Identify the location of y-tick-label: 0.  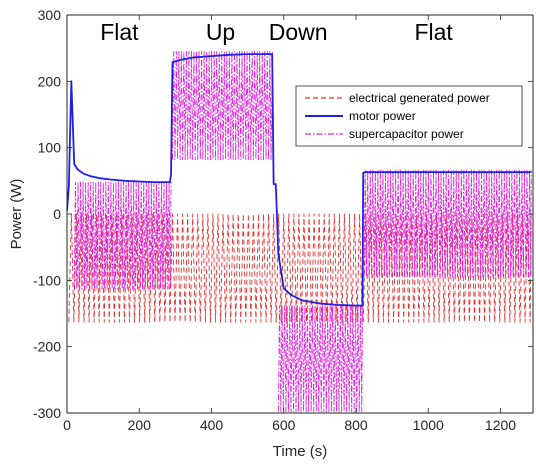
(57, 214).